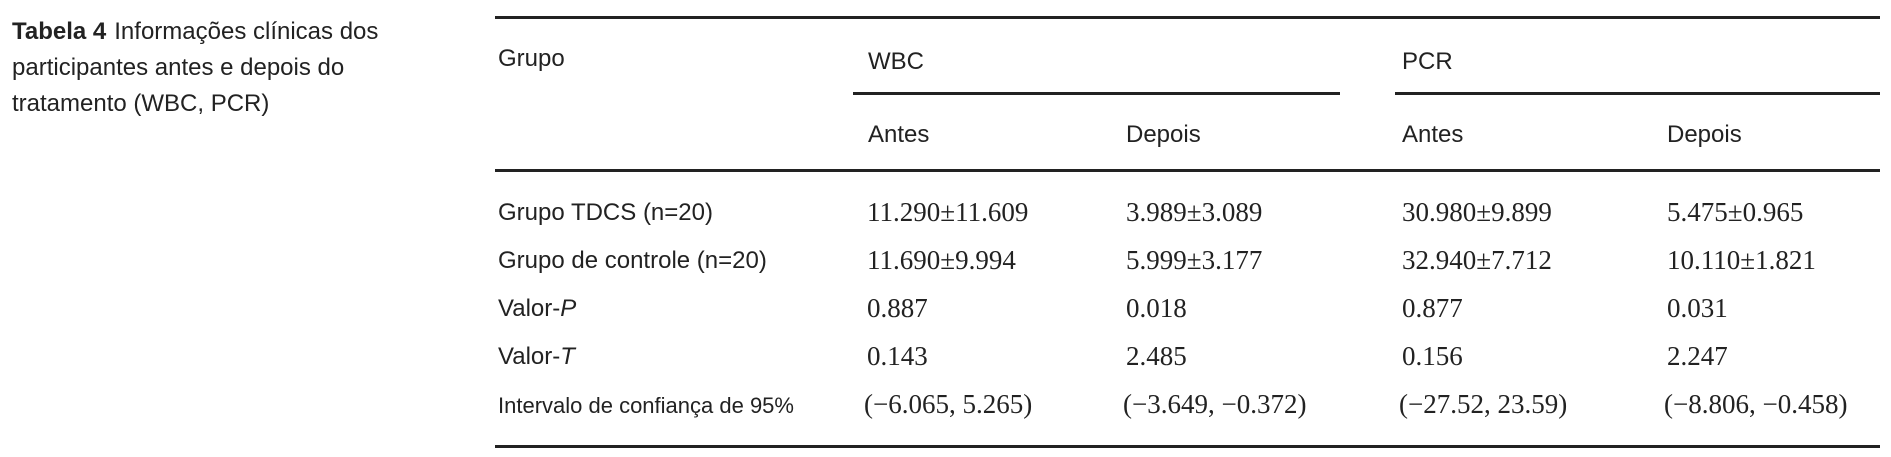 This screenshot has height=457, width=1891. Describe the element at coordinates (1735, 212) in the screenshot. I see `table-cell: 5.475±0.965` at that location.